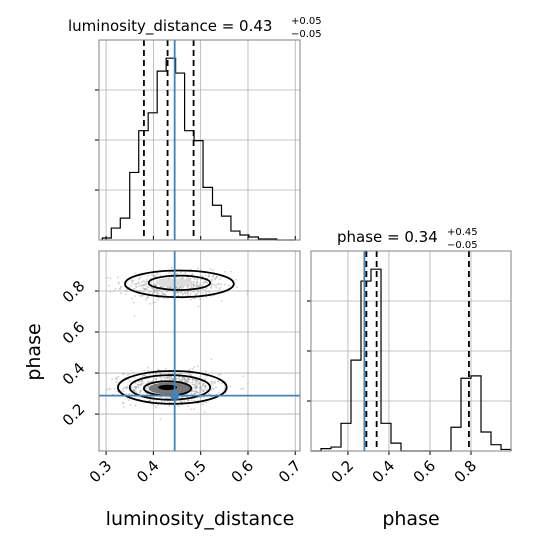  Describe the element at coordinates (74, 415) in the screenshot. I see `tick-label-y-0: 0.2` at that location.